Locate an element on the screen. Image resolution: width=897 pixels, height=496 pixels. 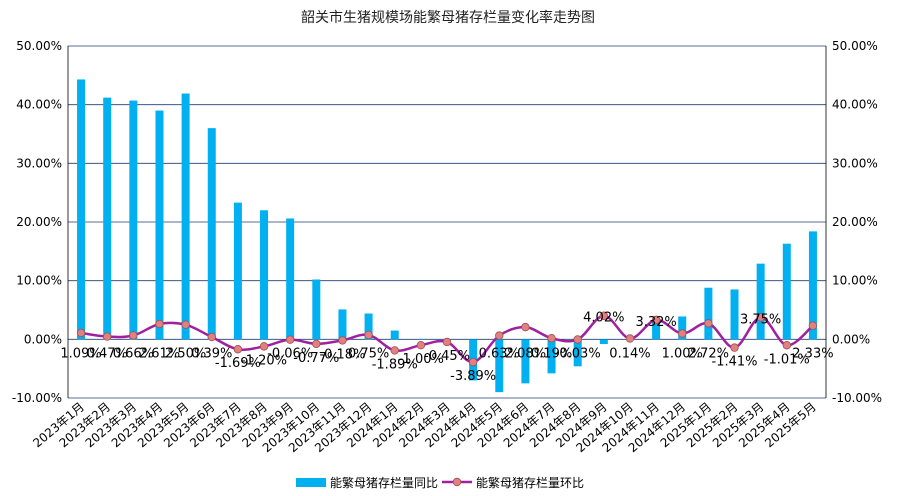
y-tick-label-right: 20.00% is located at coordinates (855, 222).